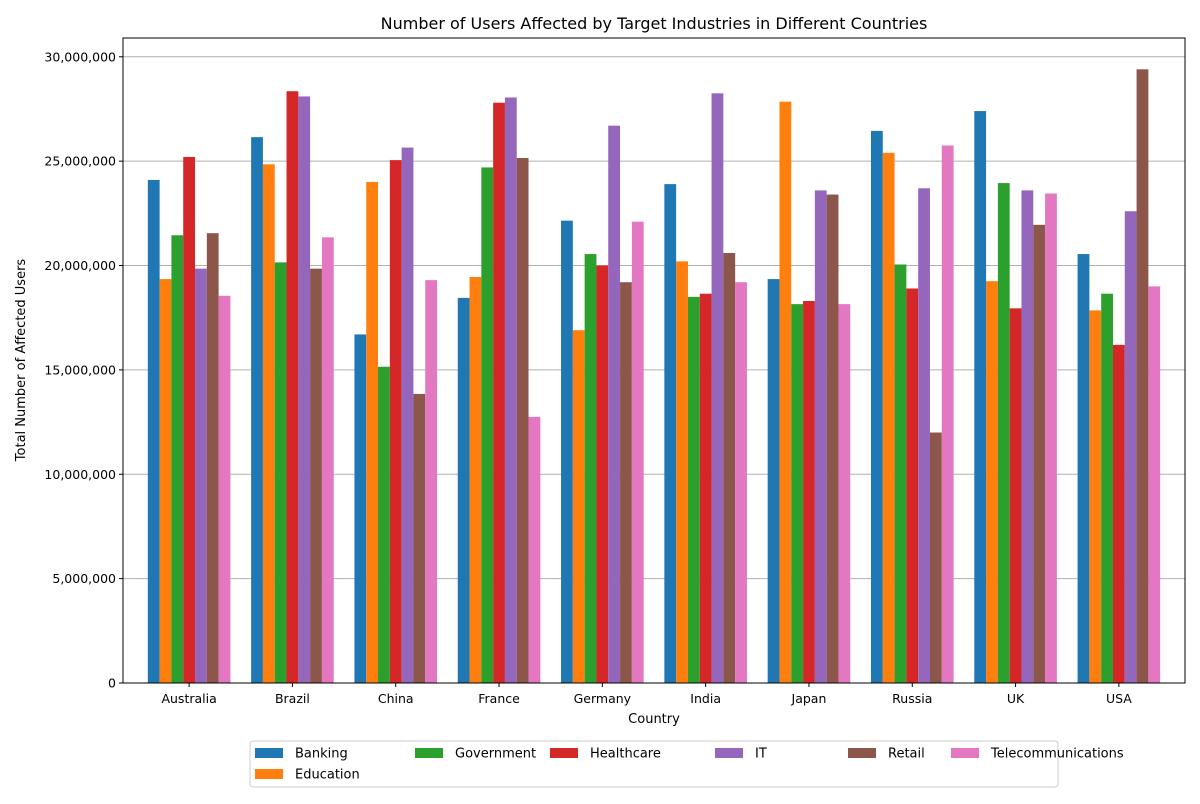  Describe the element at coordinates (705, 488) in the screenshot. I see `bar-healthcare-india` at that location.